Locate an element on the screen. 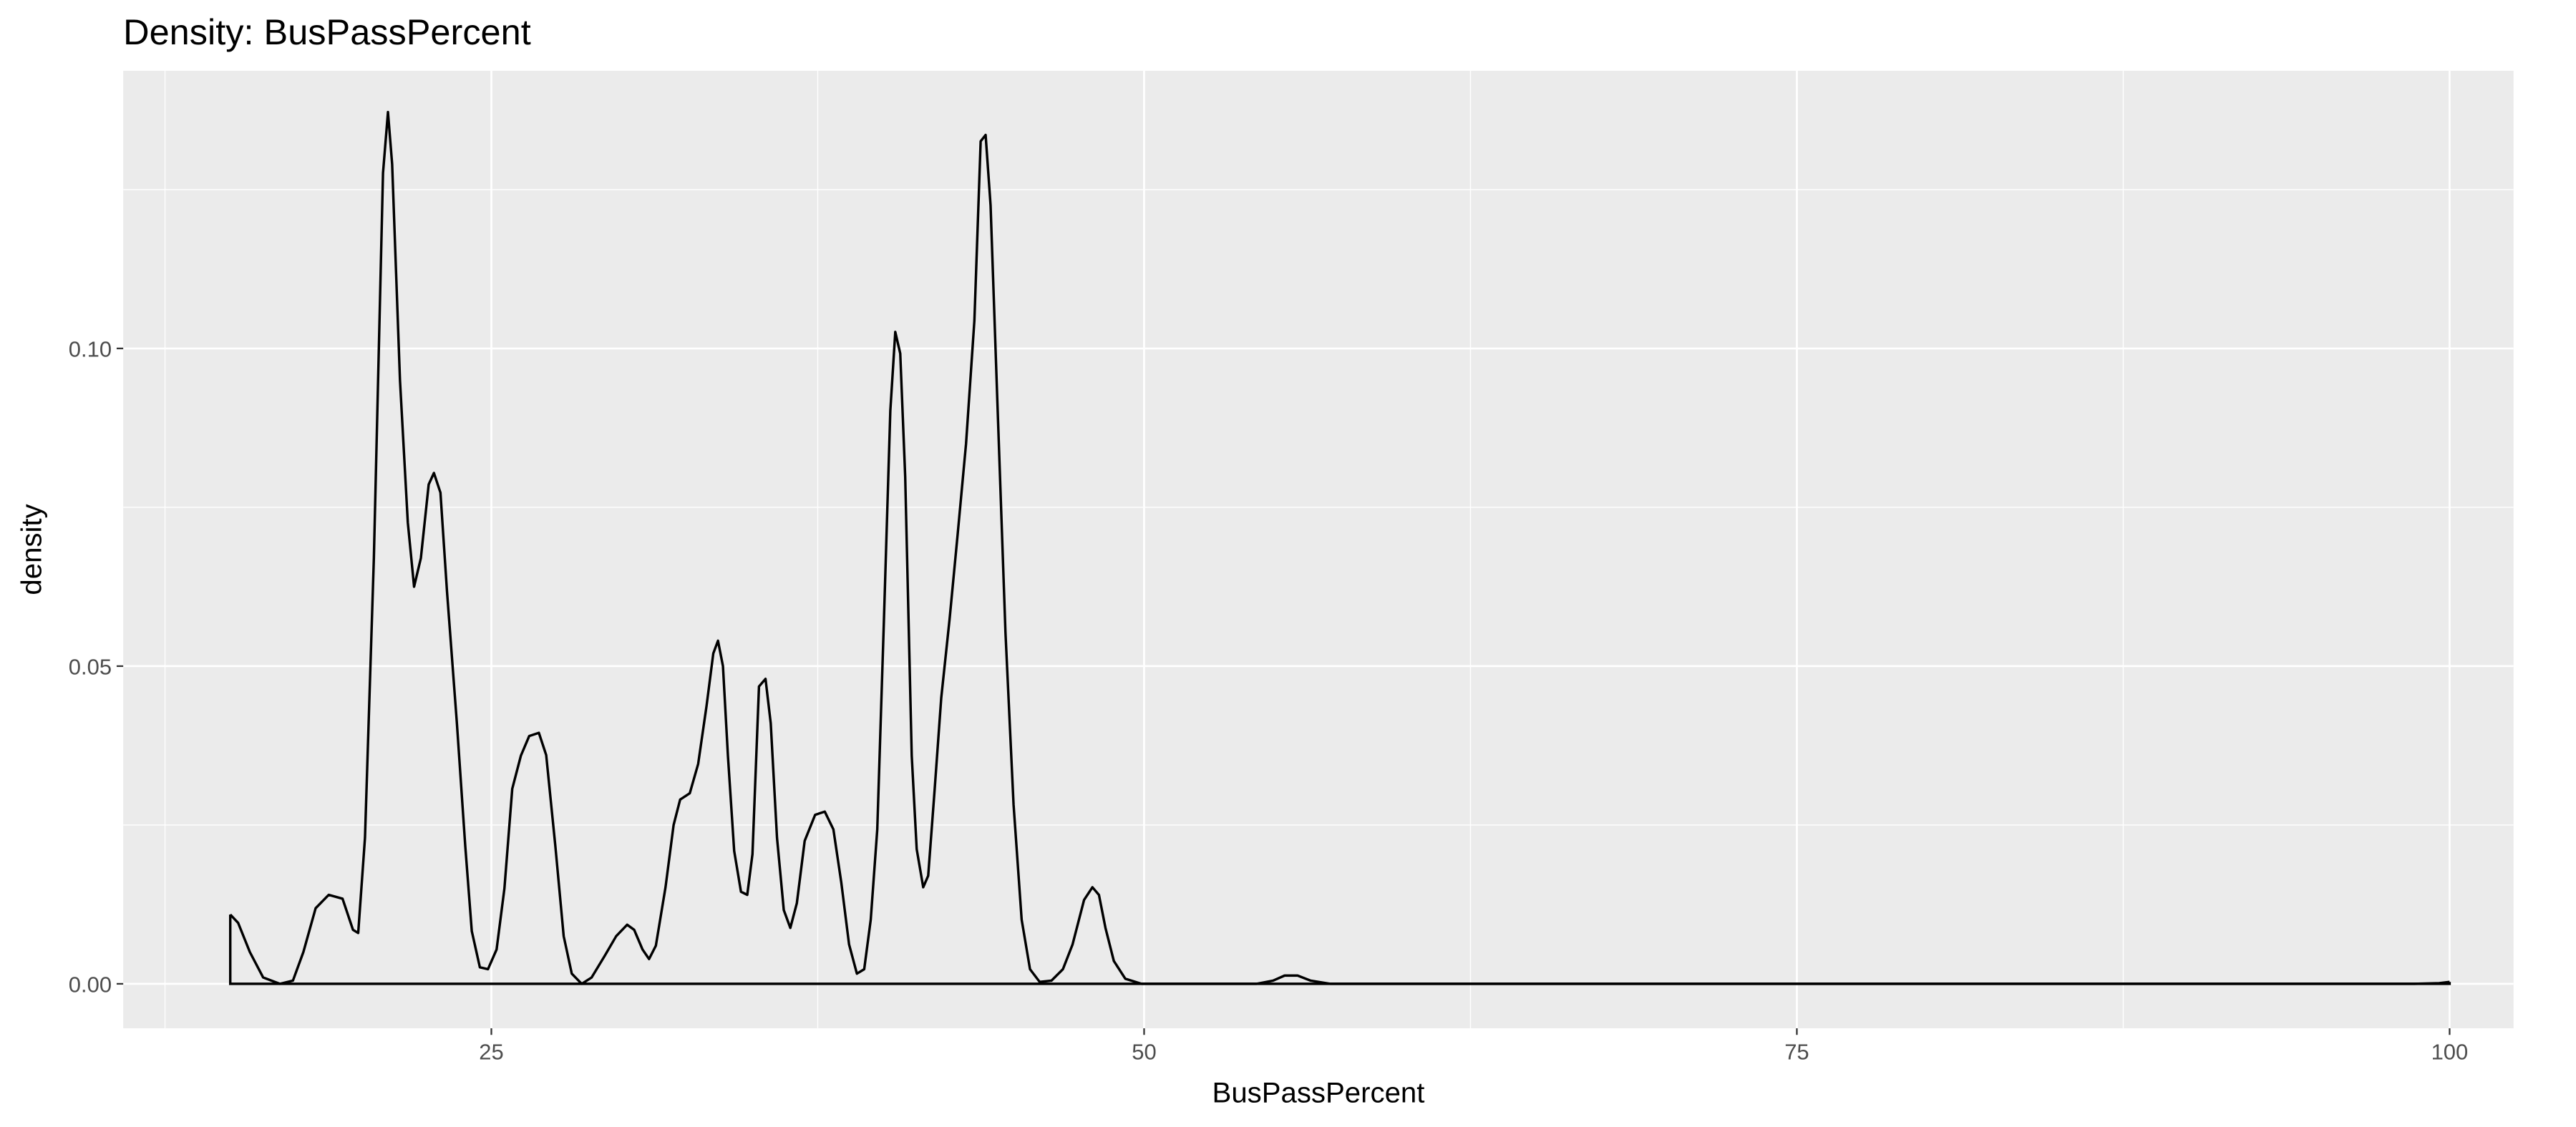 This screenshot has height=1127, width=2576. y-axis-title: density is located at coordinates (31, 549).